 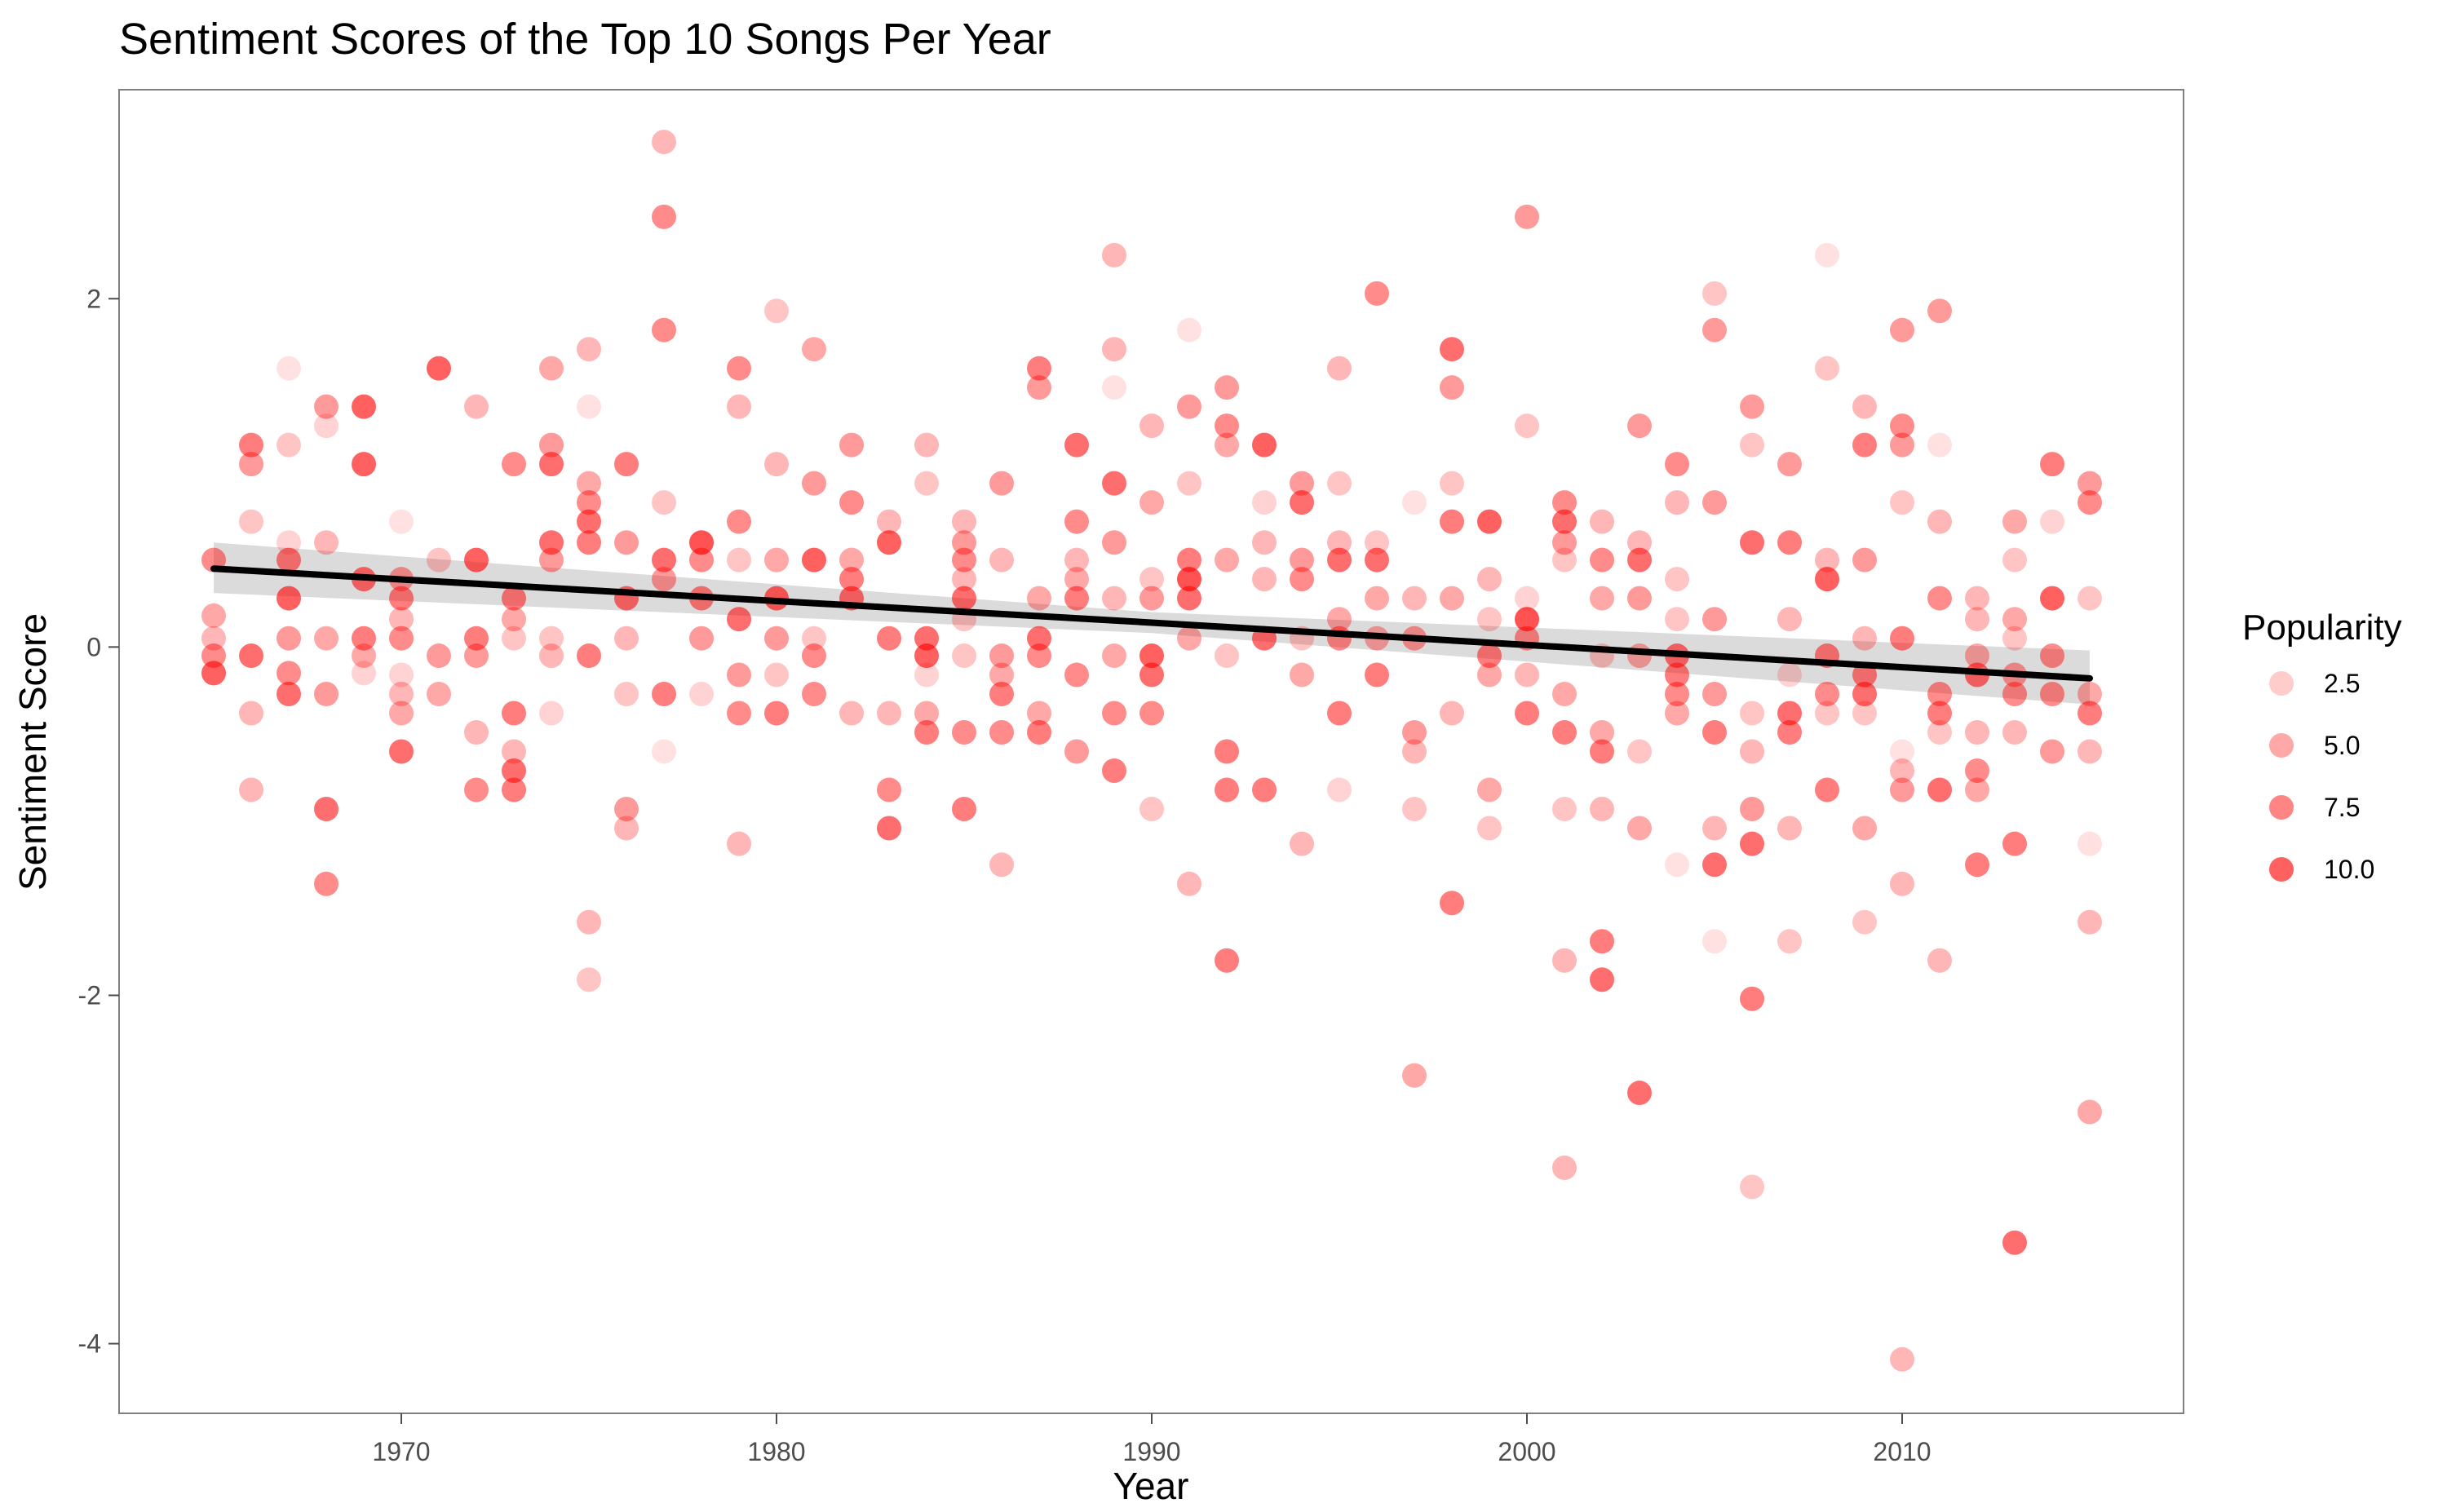 I want to click on trend-line-layer, so click(x=1151, y=623).